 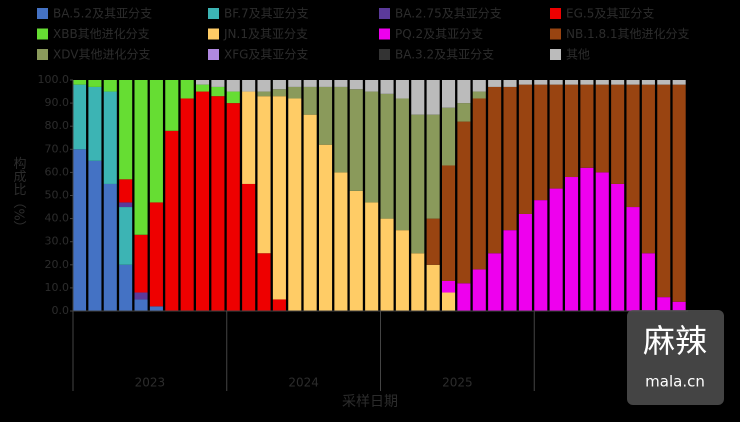 What do you see at coordinates (57, 171) in the screenshot?
I see `y-tick-label: 60.0` at bounding box center [57, 171].